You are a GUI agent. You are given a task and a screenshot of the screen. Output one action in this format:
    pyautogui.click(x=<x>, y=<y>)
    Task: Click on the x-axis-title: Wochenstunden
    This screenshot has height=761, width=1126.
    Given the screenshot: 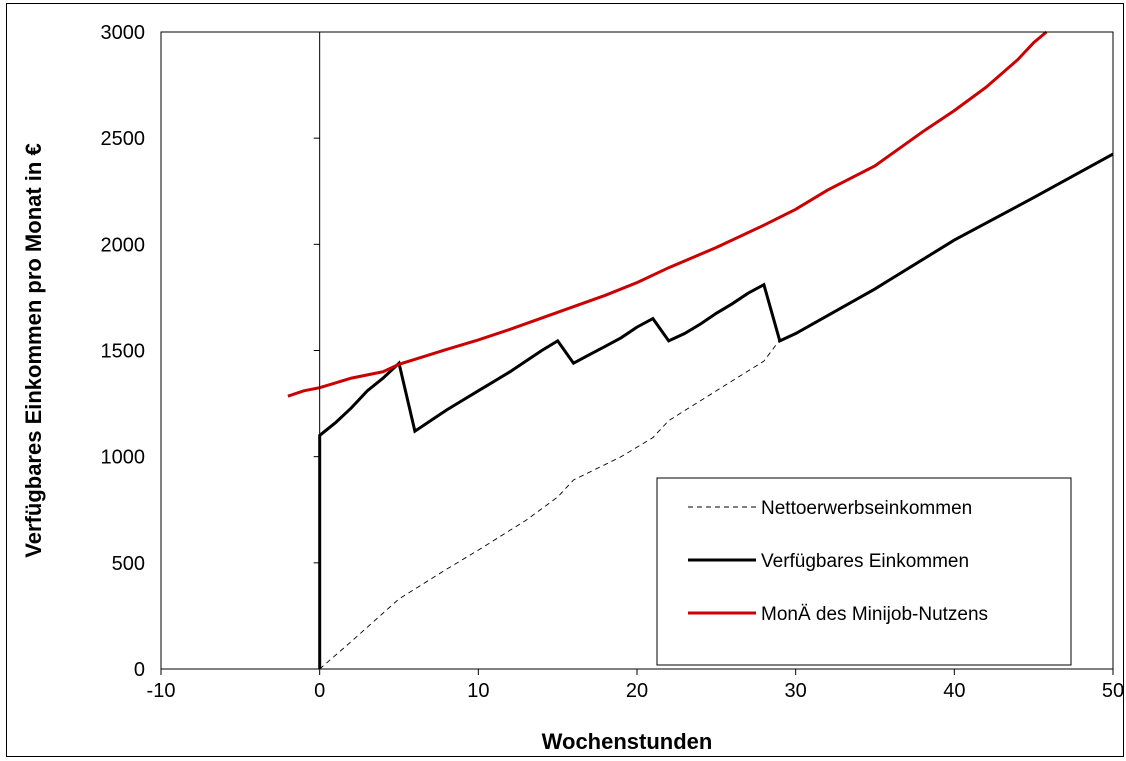 What is the action you would take?
    pyautogui.click(x=627, y=741)
    